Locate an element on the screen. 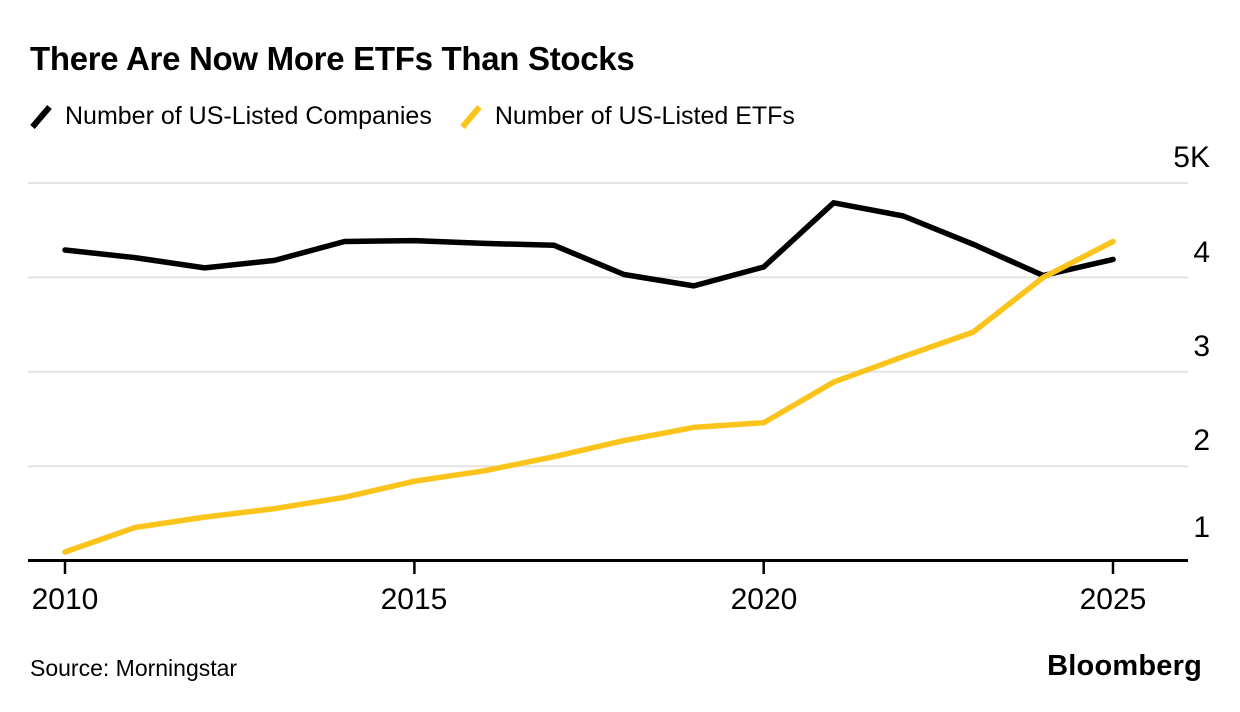 This screenshot has height=712, width=1240. legend-item-companies: Number of US-Listed Companies is located at coordinates (230, 116).